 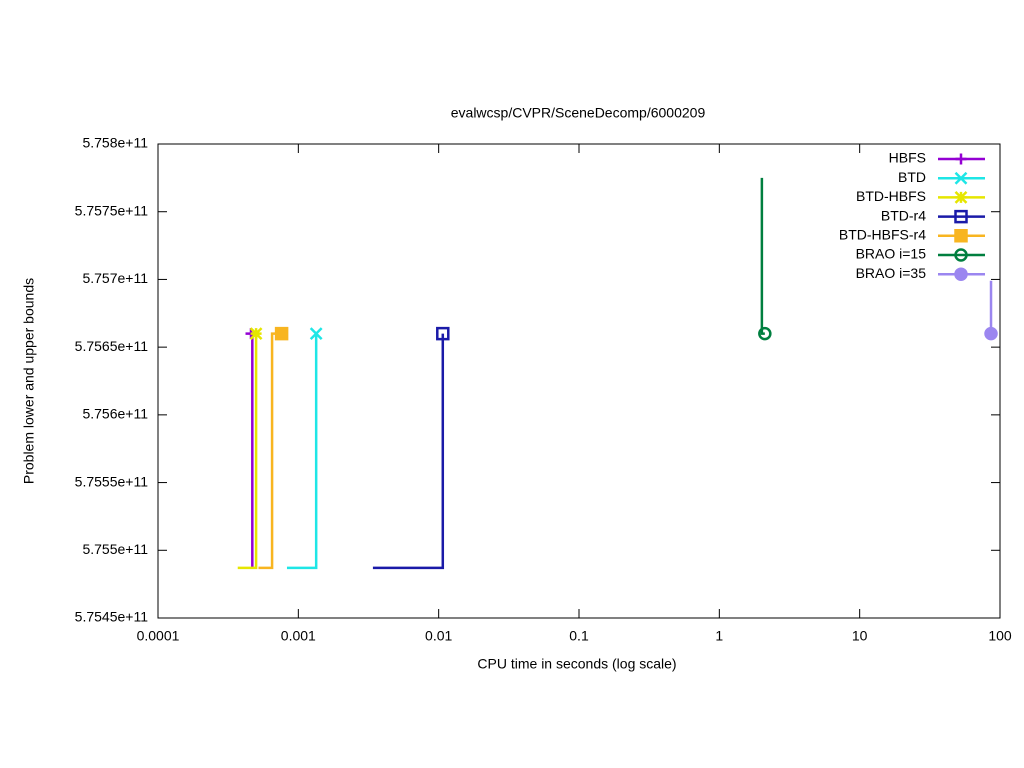 What do you see at coordinates (298, 636) in the screenshot?
I see `x-tick-label: 0.001` at bounding box center [298, 636].